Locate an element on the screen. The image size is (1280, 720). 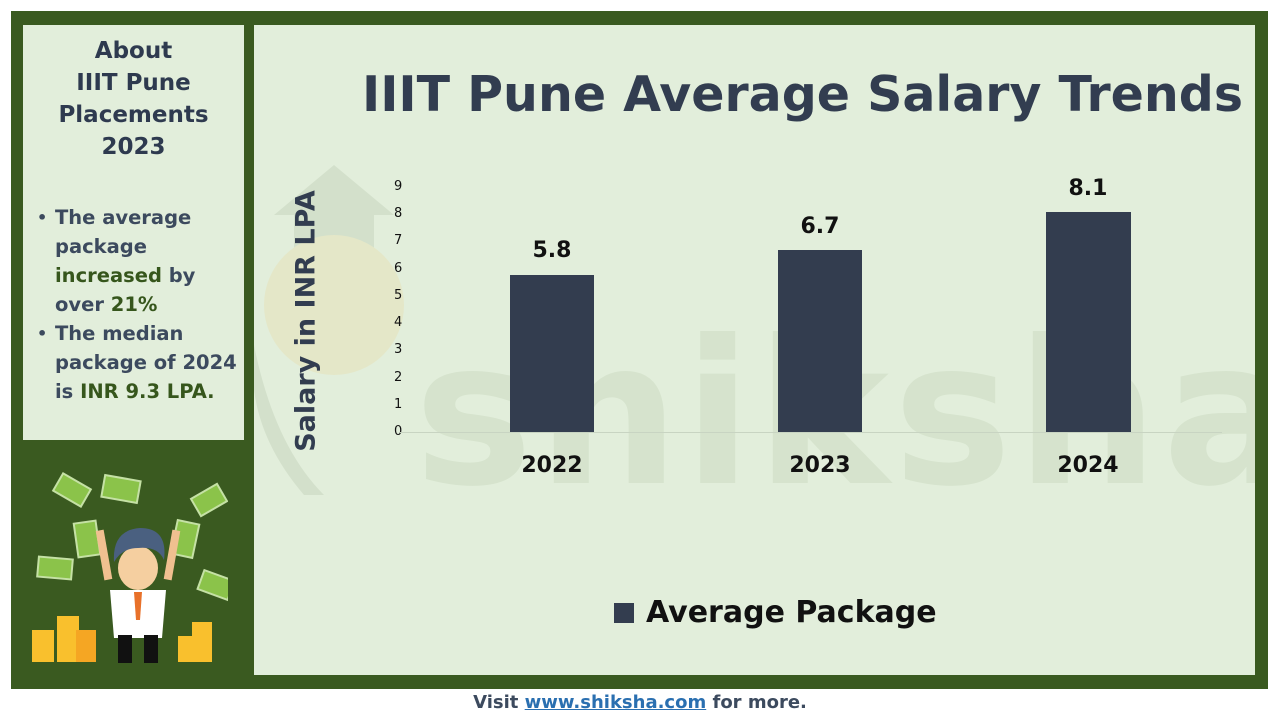
bullet-text: by over is located at coordinates (125, 290).